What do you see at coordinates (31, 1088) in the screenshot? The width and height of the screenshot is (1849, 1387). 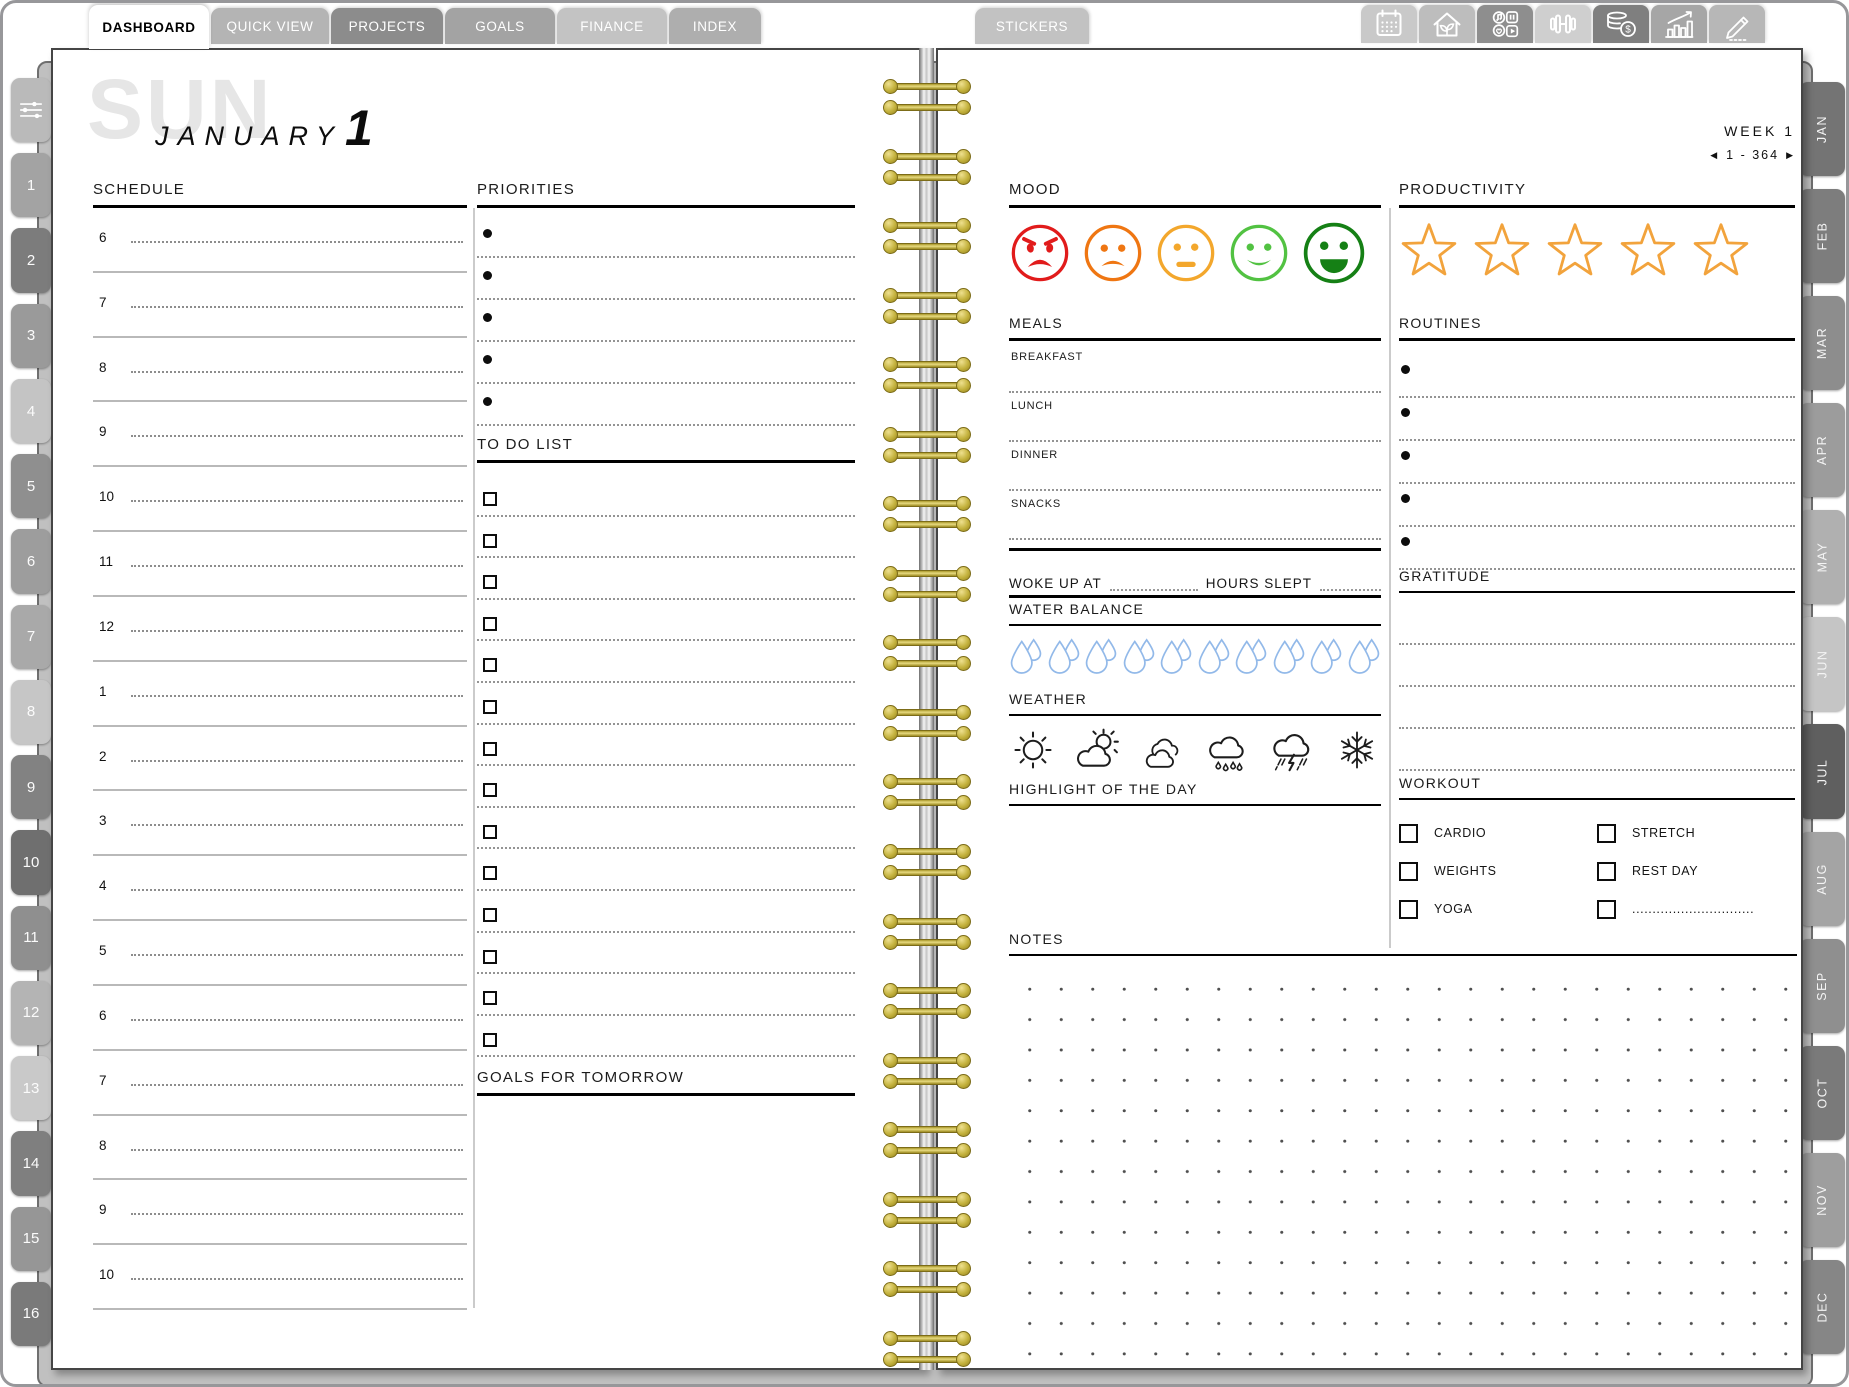 I see `index-tab: 13` at bounding box center [31, 1088].